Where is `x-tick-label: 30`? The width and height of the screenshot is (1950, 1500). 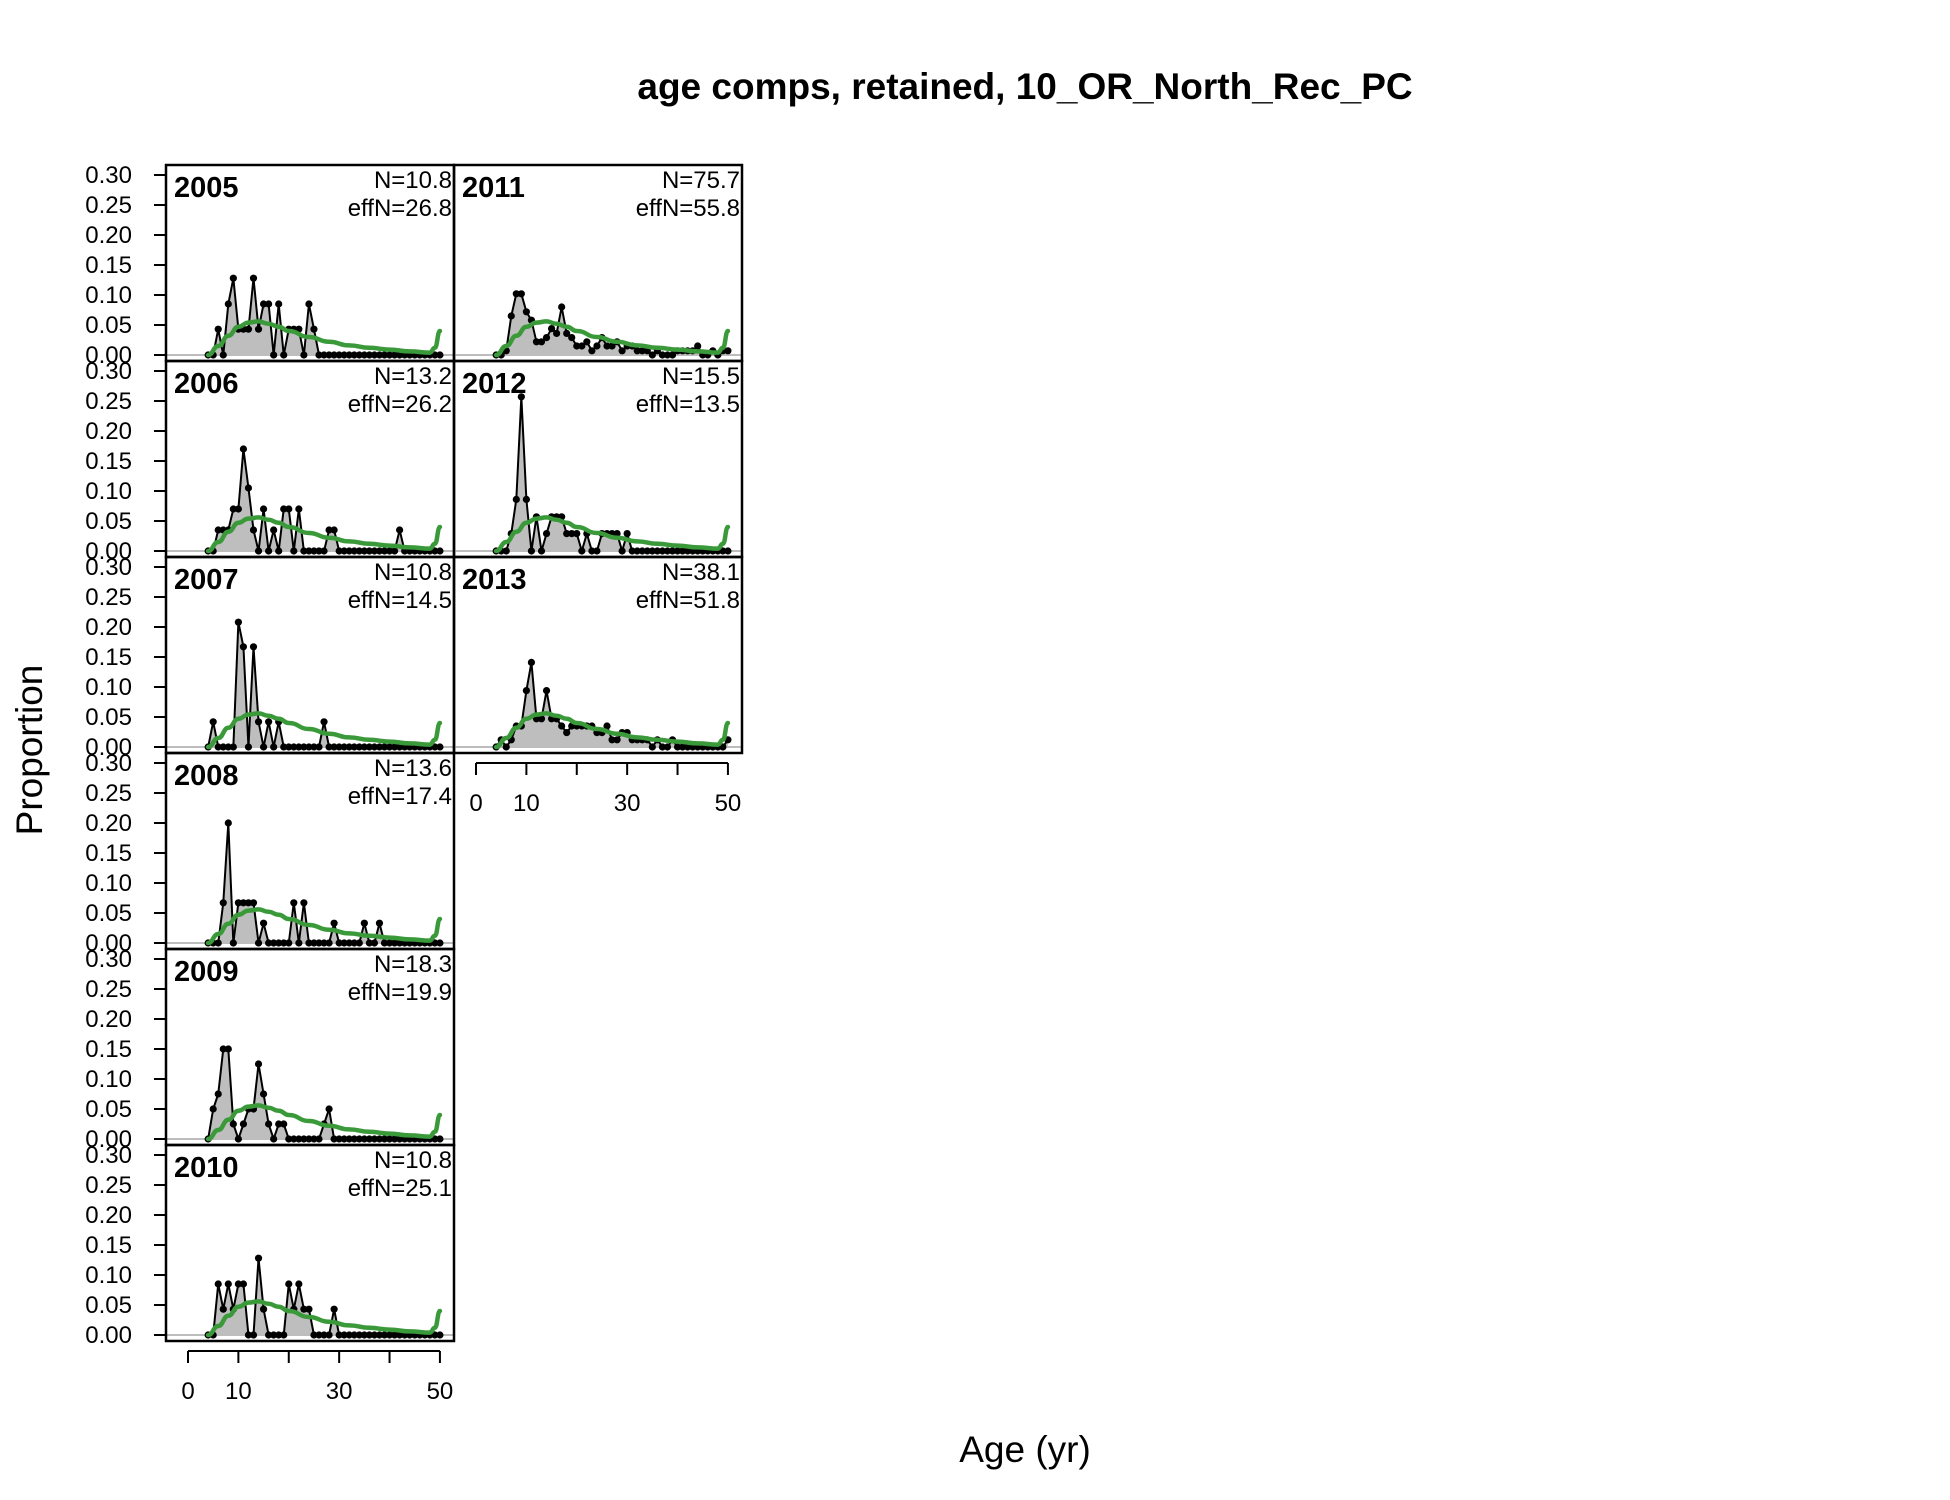 x-tick-label: 30 is located at coordinates (627, 803).